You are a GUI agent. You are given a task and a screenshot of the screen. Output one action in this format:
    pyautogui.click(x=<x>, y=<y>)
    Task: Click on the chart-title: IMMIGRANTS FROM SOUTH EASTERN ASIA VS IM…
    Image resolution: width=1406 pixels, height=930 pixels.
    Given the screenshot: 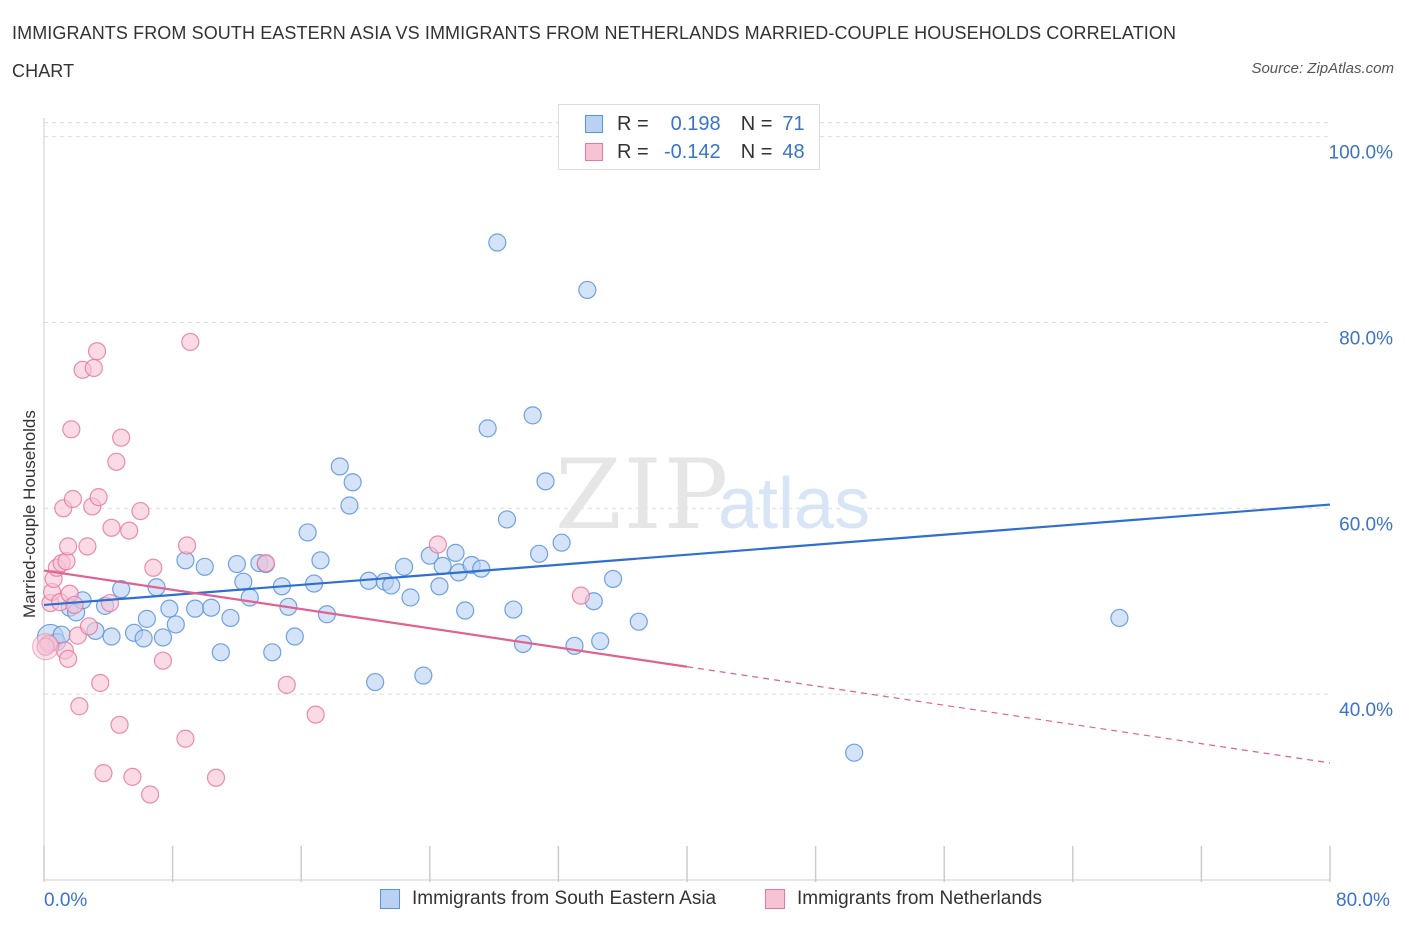 What is the action you would take?
    pyautogui.click(x=594, y=52)
    